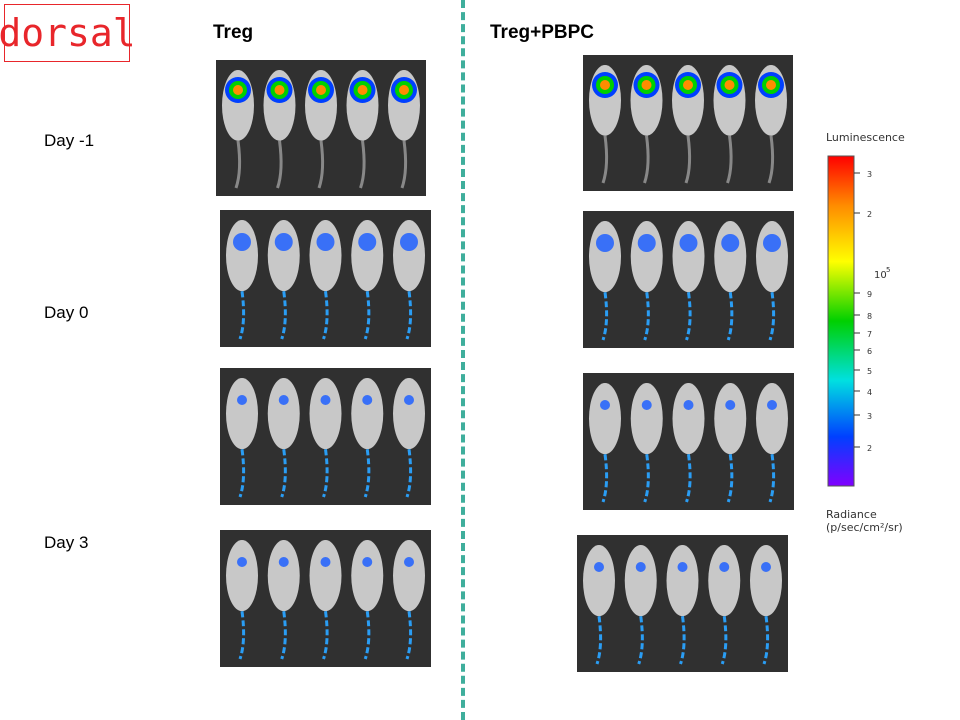 The width and height of the screenshot is (960, 720). What do you see at coordinates (869, 392) in the screenshot?
I see `legend-tick-label: 4` at bounding box center [869, 392].